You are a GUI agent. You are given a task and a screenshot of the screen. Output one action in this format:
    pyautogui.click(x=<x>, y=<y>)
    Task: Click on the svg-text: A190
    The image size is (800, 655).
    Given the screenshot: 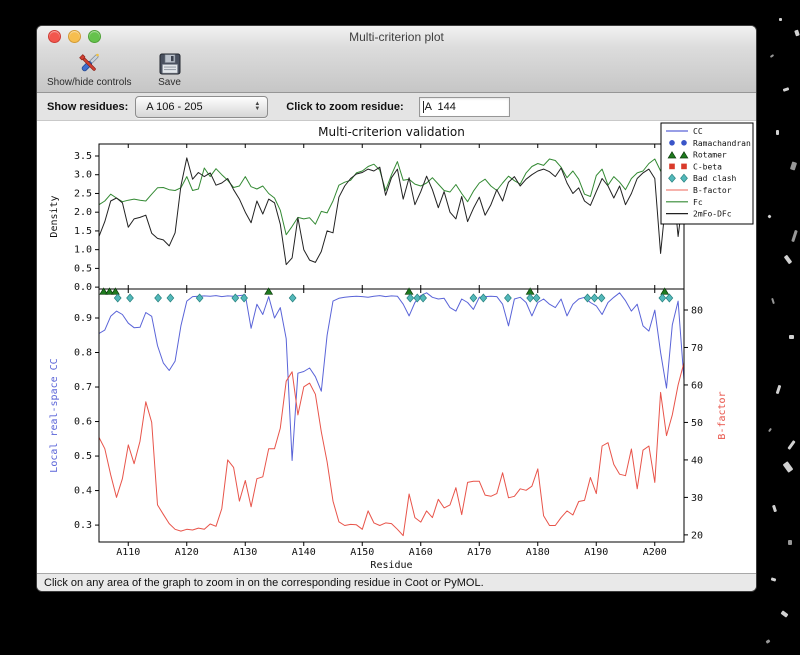 What is the action you would take?
    pyautogui.click(x=596, y=552)
    